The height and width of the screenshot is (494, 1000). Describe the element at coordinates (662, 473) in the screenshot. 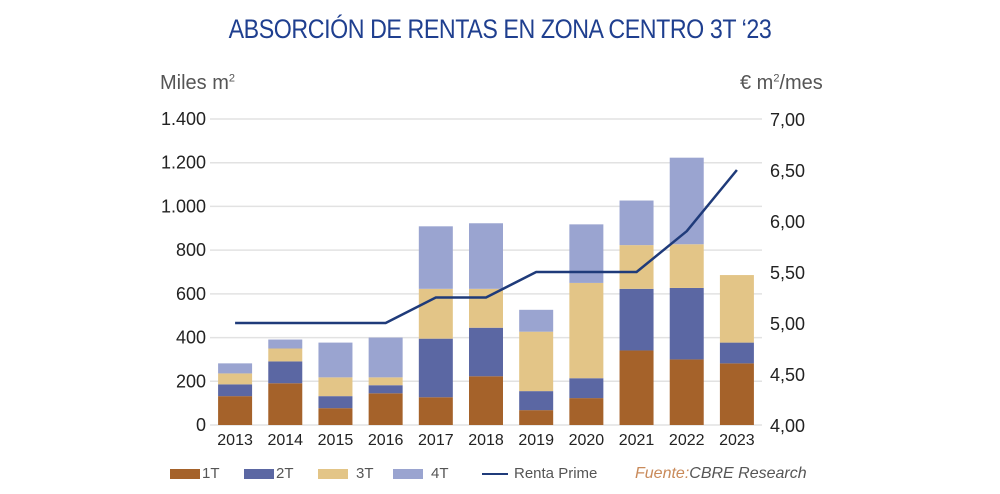

I see `source-label: Fuente:` at that location.